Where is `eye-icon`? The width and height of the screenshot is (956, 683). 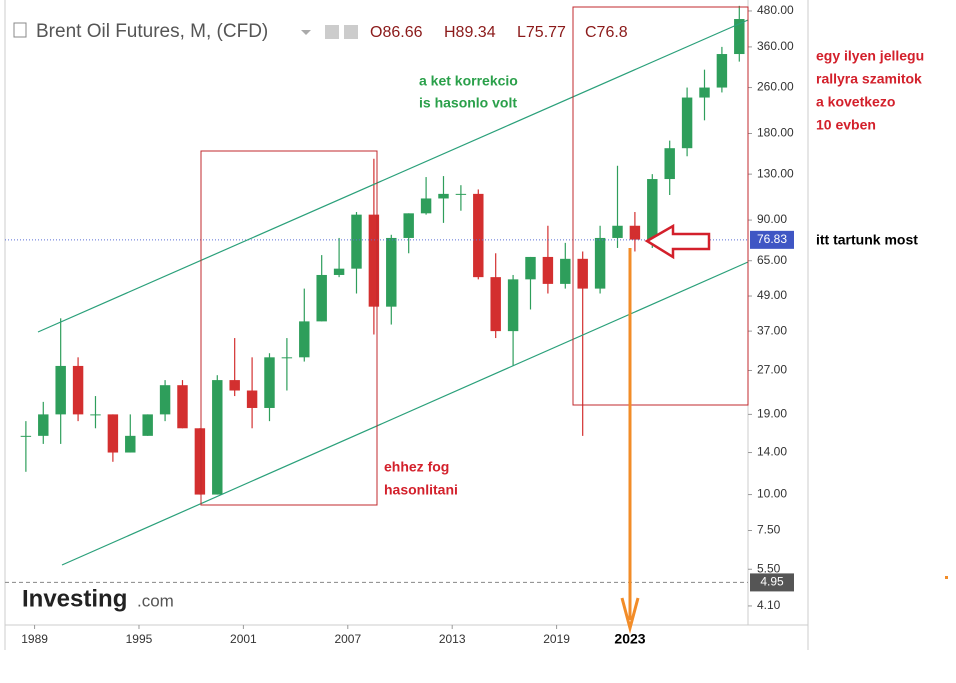 eye-icon is located at coordinates (332, 32).